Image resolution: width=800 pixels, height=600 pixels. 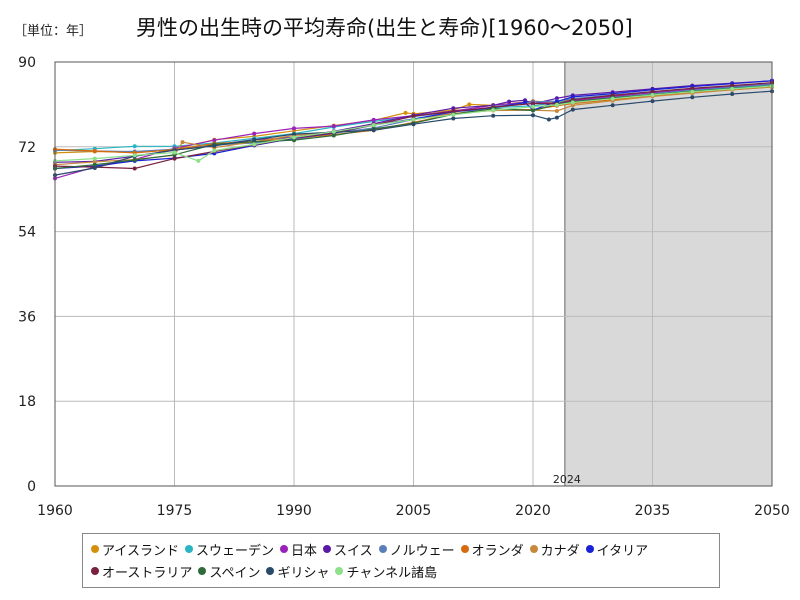 What do you see at coordinates (27, 317) in the screenshot?
I see `y-tick-label: 36` at bounding box center [27, 317].